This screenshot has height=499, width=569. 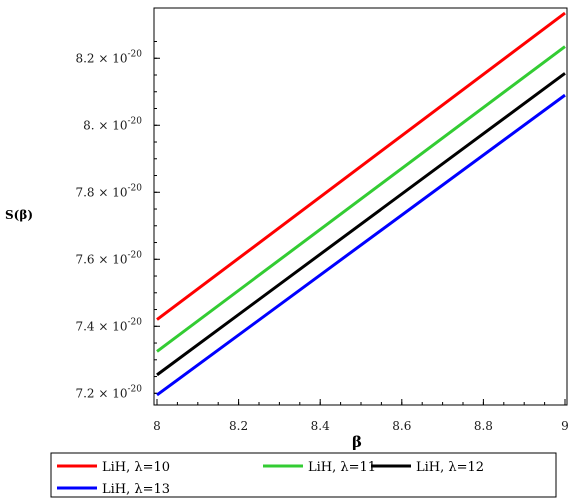 What do you see at coordinates (108, 57) in the screenshot?
I see `y-tick-label: 8.2 × 10⁻²⁰` at bounding box center [108, 57].